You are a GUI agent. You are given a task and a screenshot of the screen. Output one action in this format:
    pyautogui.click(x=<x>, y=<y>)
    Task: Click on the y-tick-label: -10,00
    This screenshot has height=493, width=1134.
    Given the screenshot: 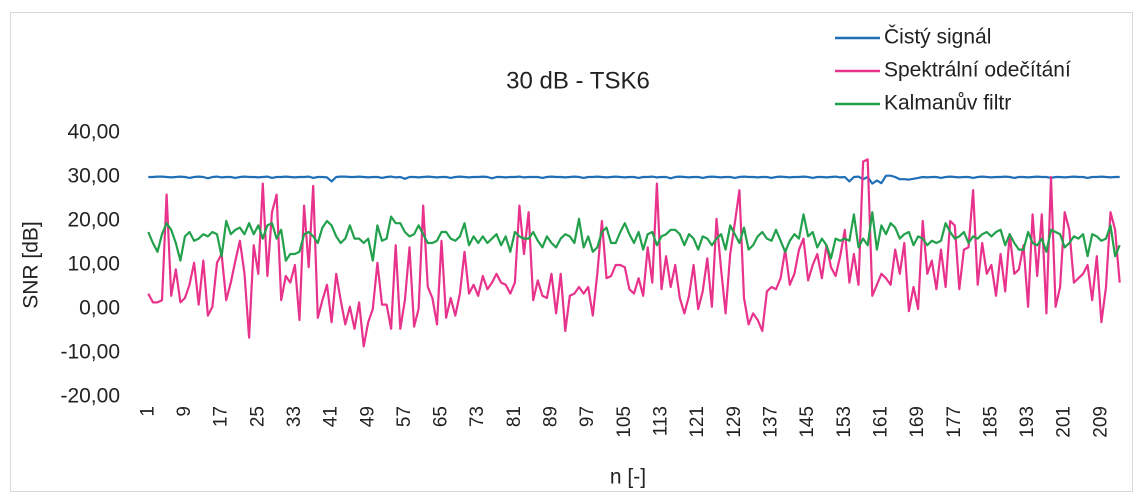 What is the action you would take?
    pyautogui.click(x=90, y=352)
    